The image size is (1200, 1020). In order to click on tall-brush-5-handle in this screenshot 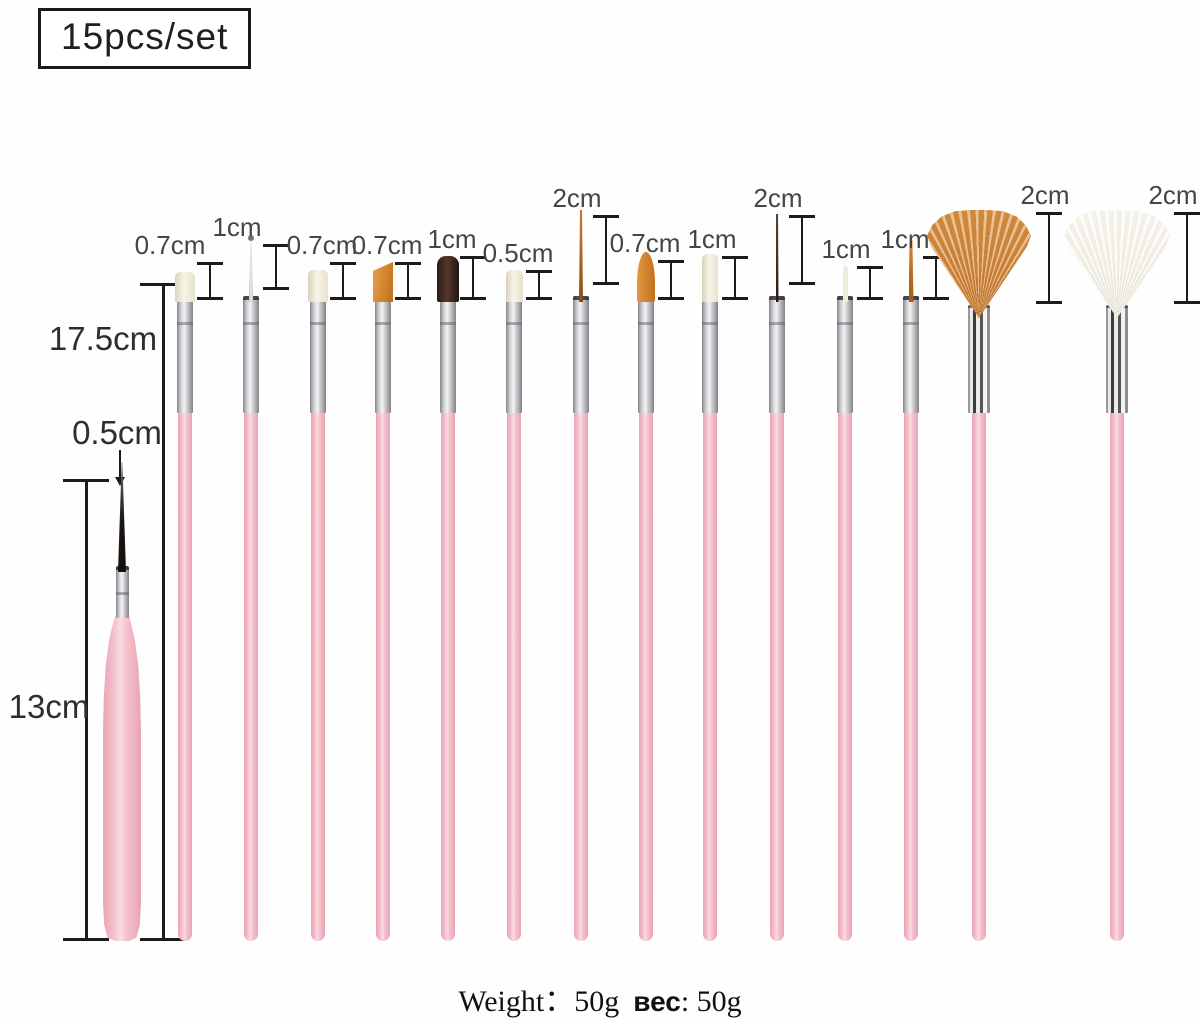, I will do `click(448, 675)`.